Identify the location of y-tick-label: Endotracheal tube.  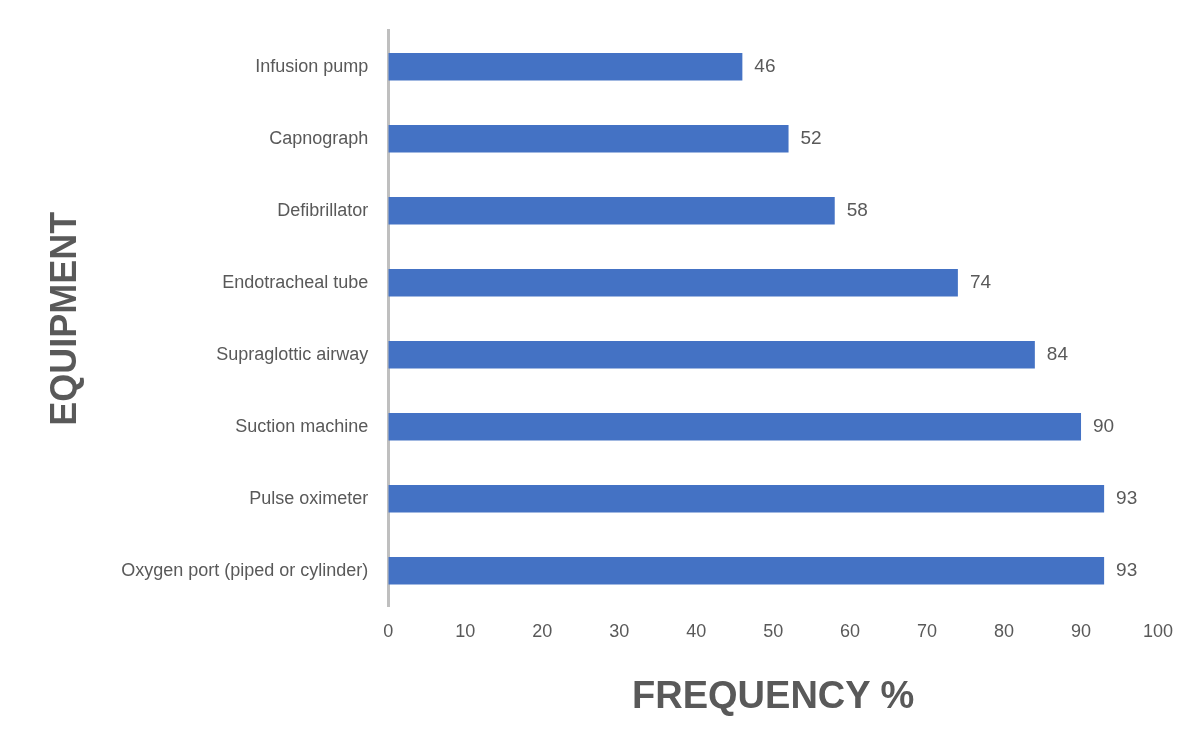
(295, 281).